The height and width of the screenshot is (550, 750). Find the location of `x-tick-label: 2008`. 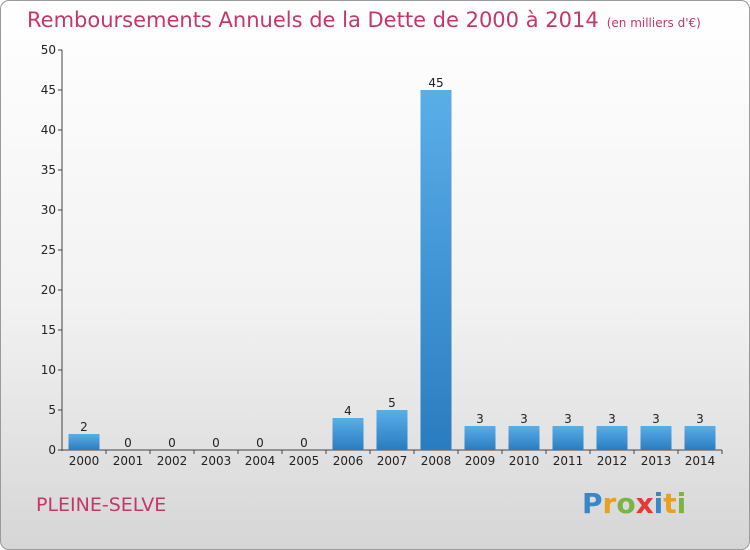

x-tick-label: 2008 is located at coordinates (436, 461).